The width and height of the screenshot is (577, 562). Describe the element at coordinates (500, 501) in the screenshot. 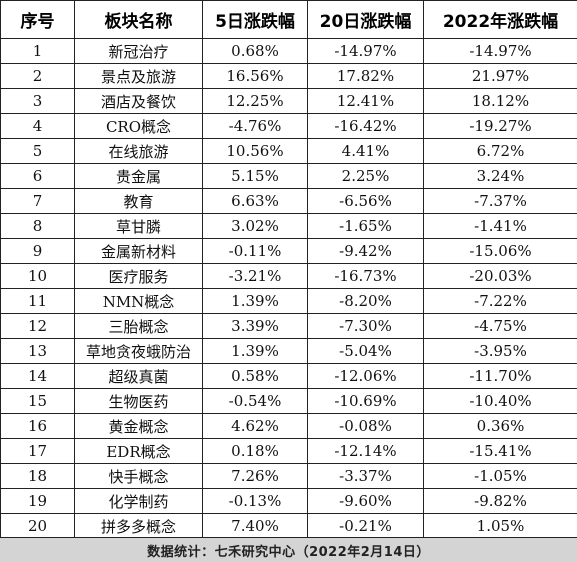

I see `change-ytd-cell: -9.82%` at that location.